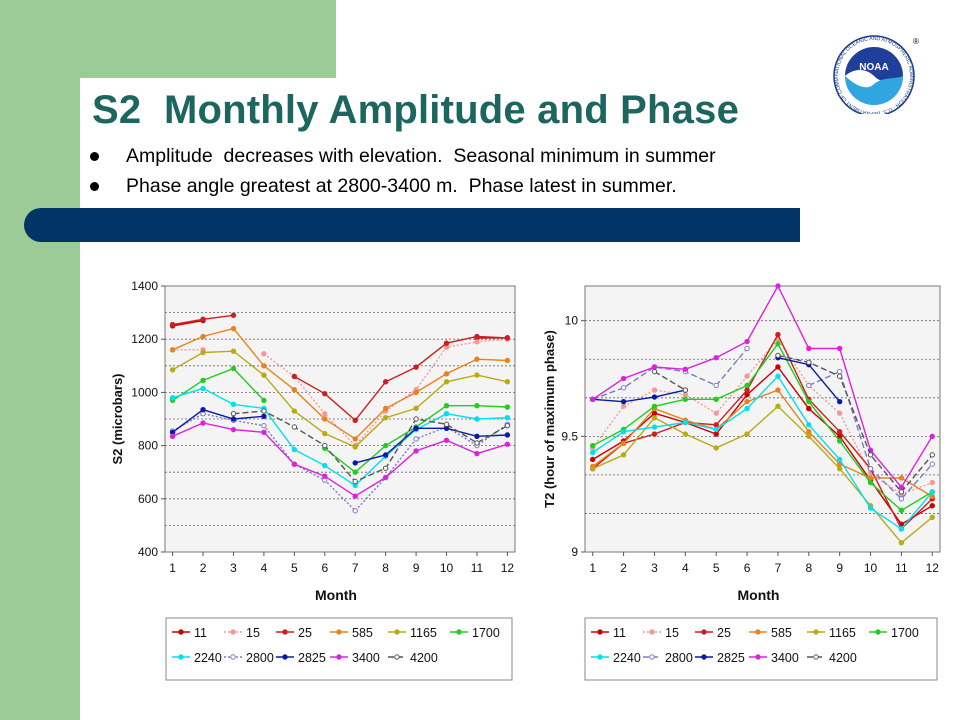 This screenshot has width=960, height=720. Describe the element at coordinates (842, 633) in the screenshot. I see `legend-label: 1165` at that location.